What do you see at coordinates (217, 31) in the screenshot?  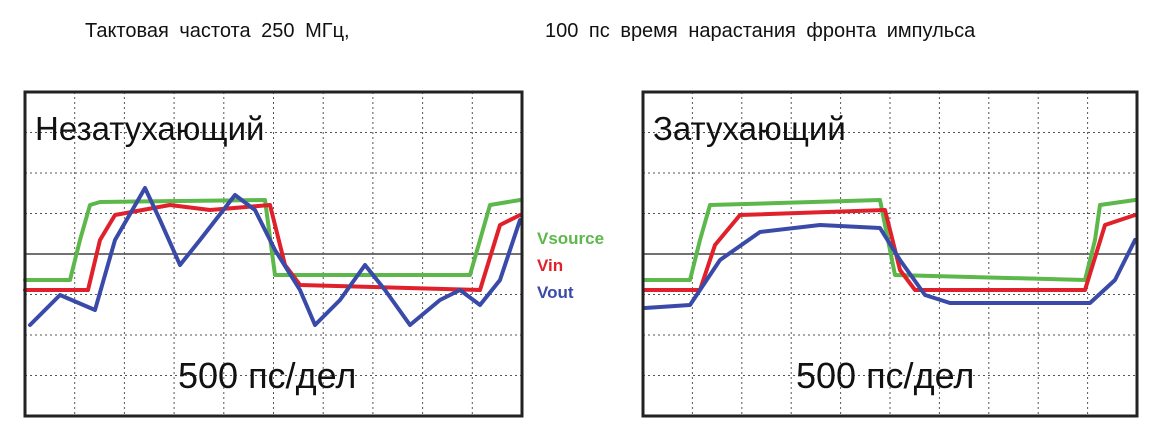 I see `header-left: Тактовая частота 250 МГц,` at bounding box center [217, 31].